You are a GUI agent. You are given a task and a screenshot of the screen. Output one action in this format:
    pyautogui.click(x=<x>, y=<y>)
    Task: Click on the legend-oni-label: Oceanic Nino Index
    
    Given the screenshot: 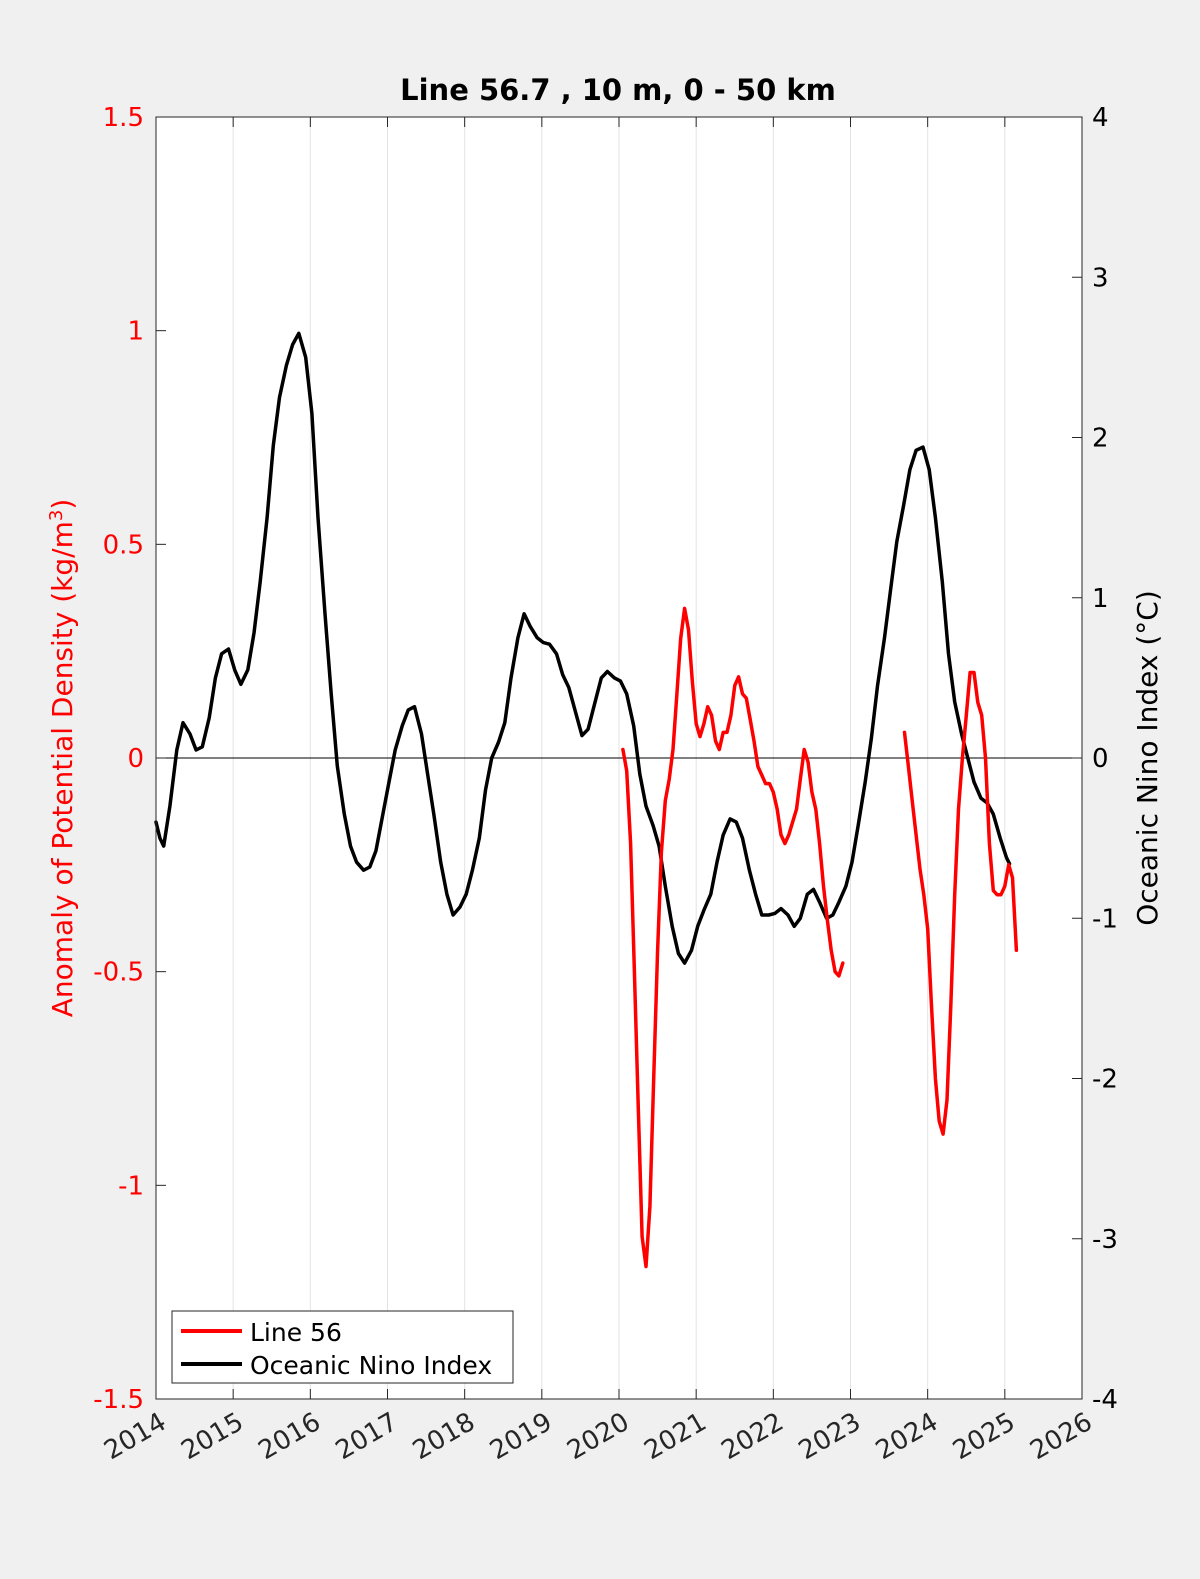 What is the action you would take?
    pyautogui.click(x=371, y=1365)
    